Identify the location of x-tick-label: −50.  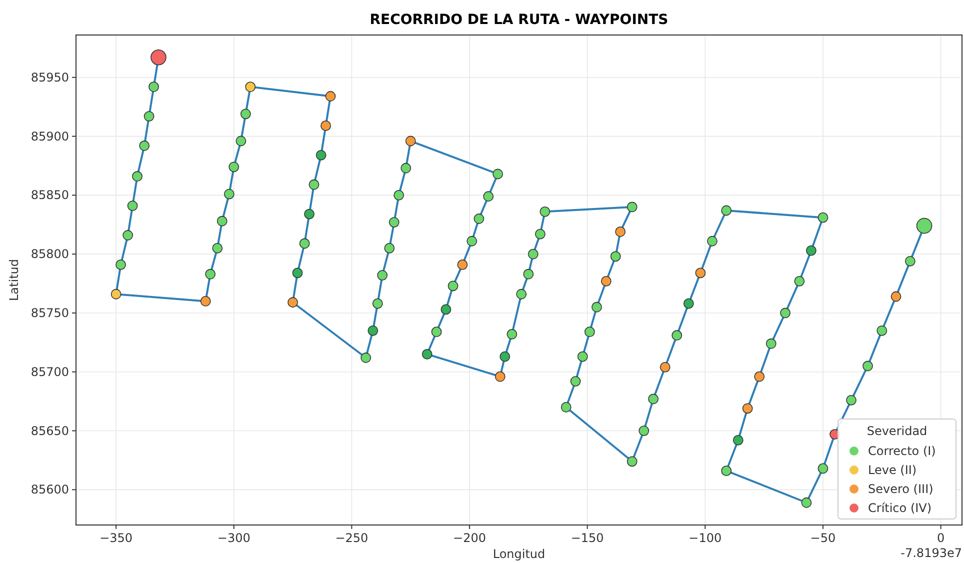
(823, 538).